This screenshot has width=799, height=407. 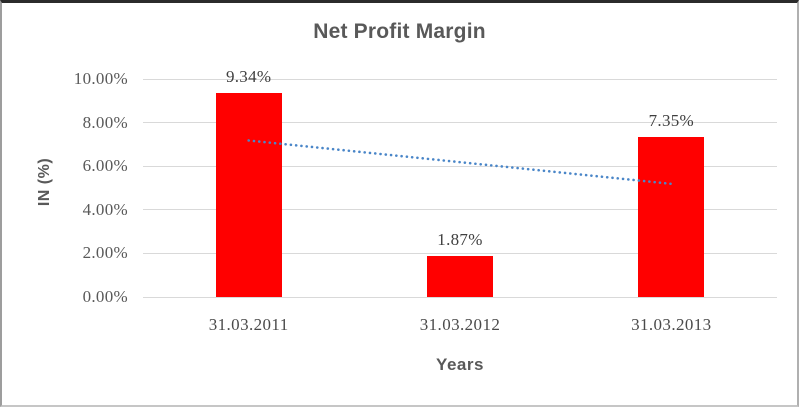 I want to click on bar-31.03.2012, so click(x=460, y=276).